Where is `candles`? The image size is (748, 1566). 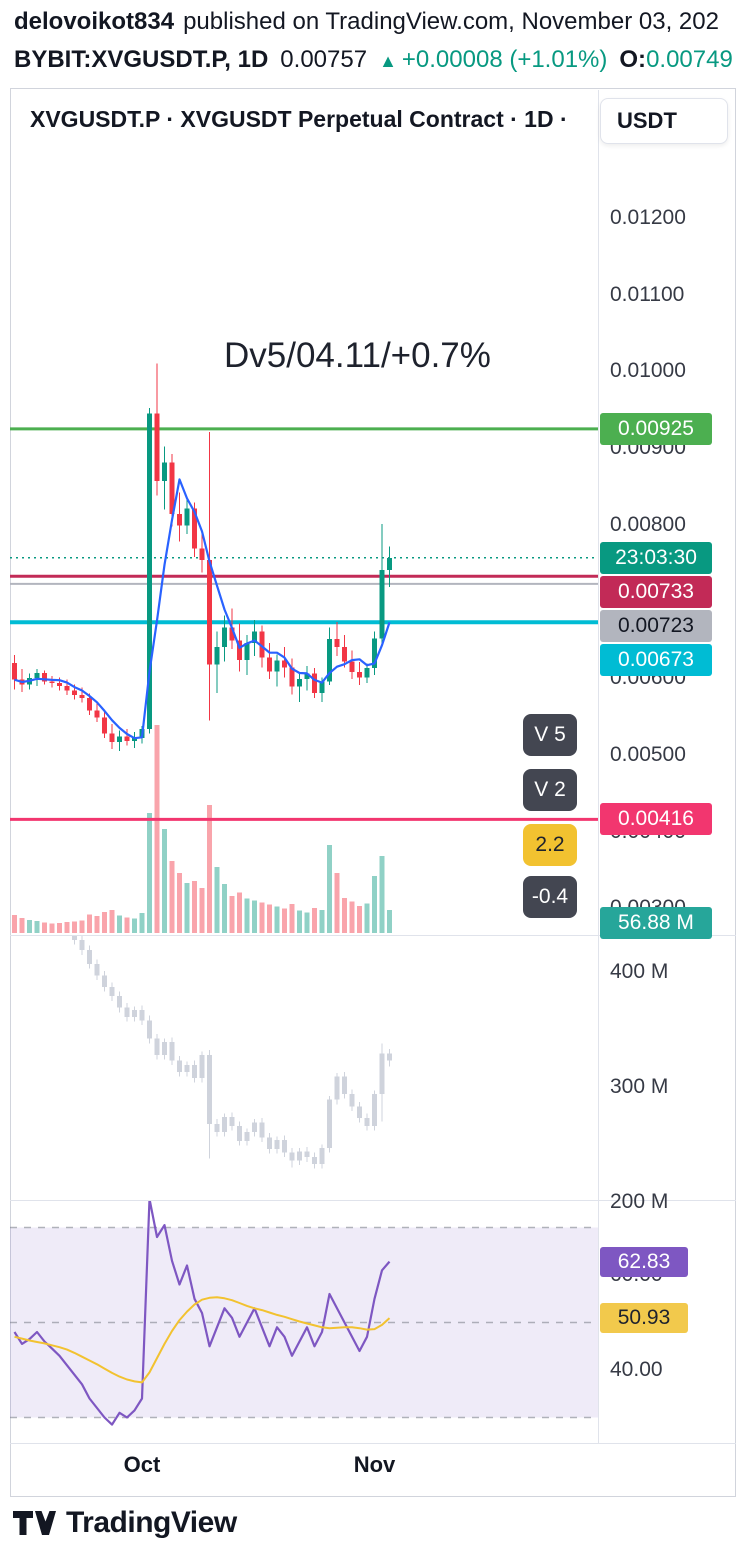
candles is located at coordinates (202, 557).